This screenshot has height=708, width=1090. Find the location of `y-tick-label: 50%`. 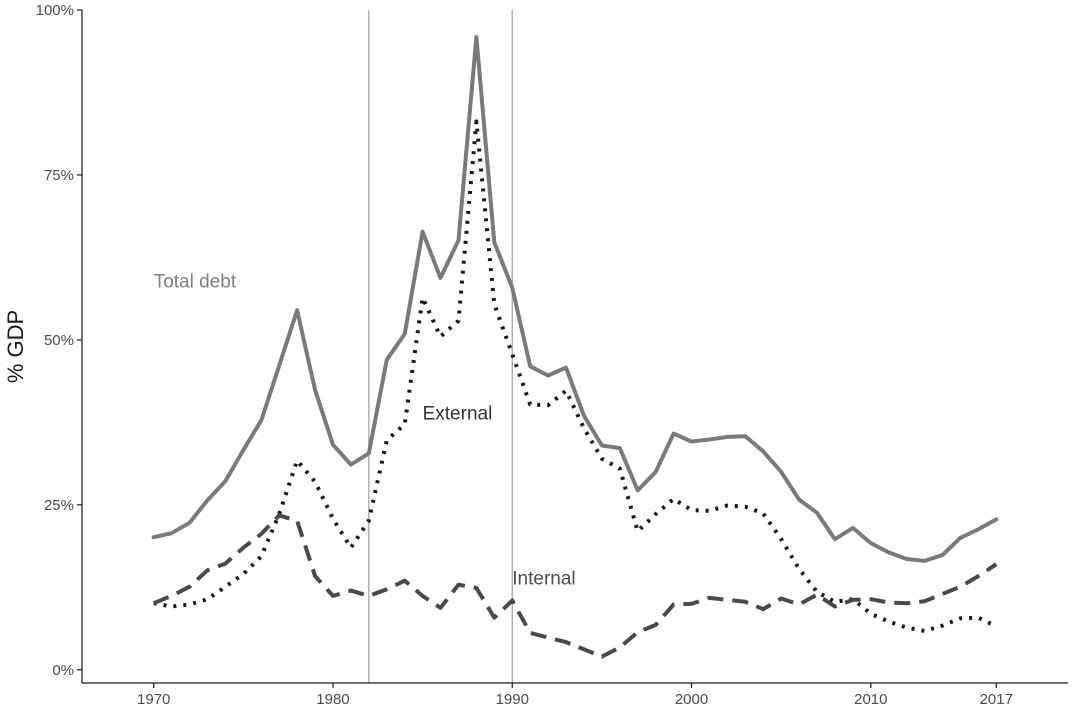

y-tick-label: 50% is located at coordinates (59, 340).